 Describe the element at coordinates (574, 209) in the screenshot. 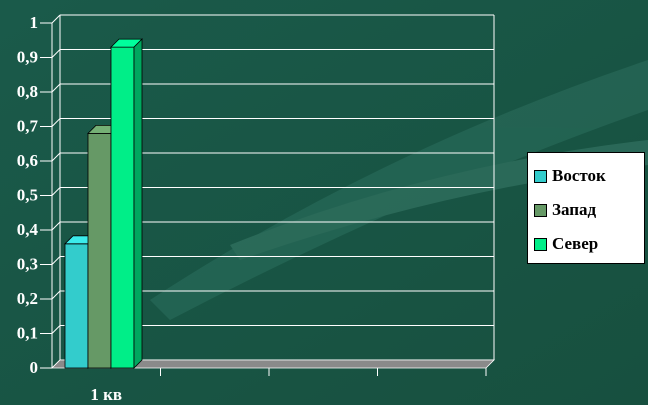

I see `legend-label-zapad: Запад` at that location.